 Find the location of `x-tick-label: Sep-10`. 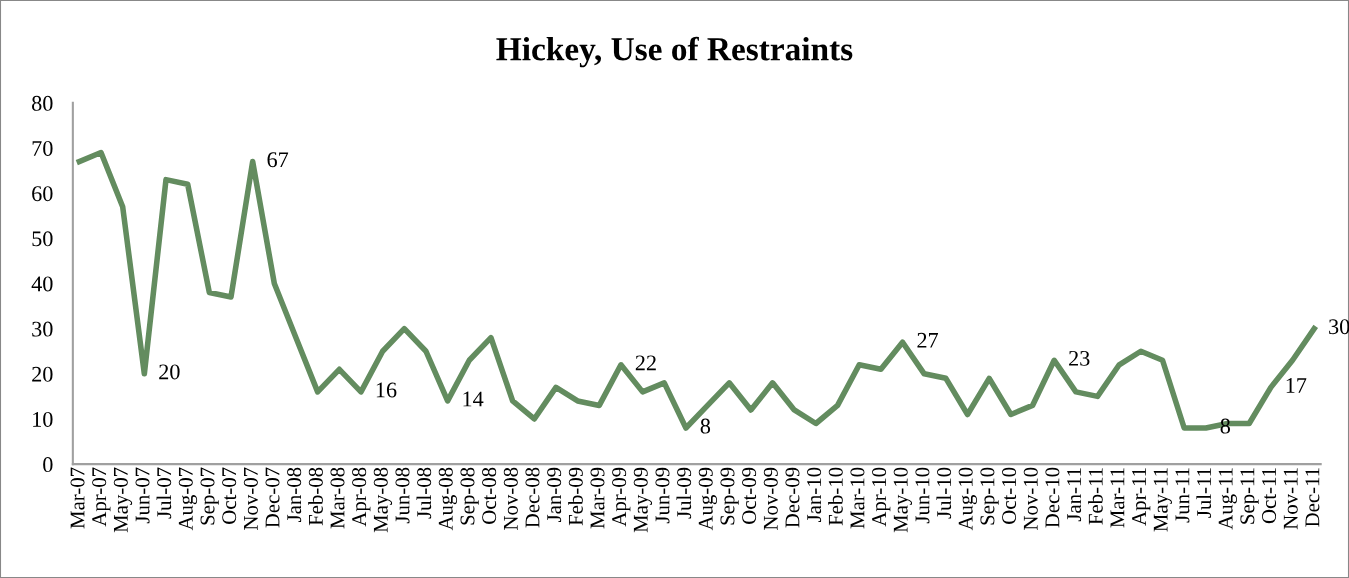

x-tick-label: Sep-10 is located at coordinates (989, 496).